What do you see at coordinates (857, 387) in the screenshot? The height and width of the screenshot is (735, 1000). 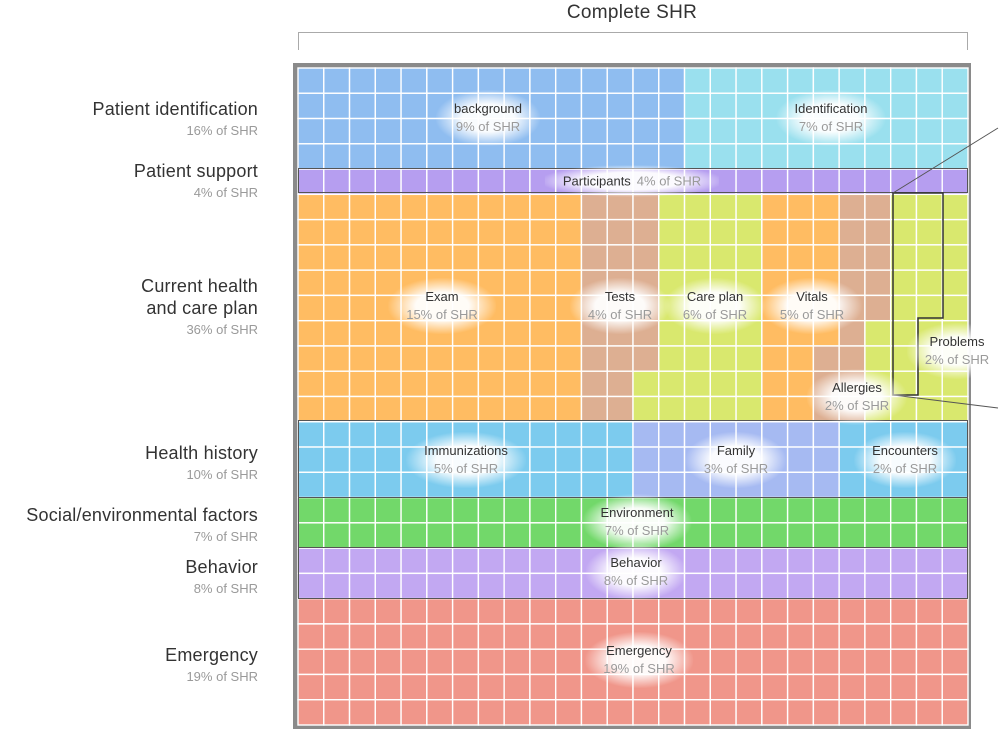 I see `section-name: Allergies` at bounding box center [857, 387].